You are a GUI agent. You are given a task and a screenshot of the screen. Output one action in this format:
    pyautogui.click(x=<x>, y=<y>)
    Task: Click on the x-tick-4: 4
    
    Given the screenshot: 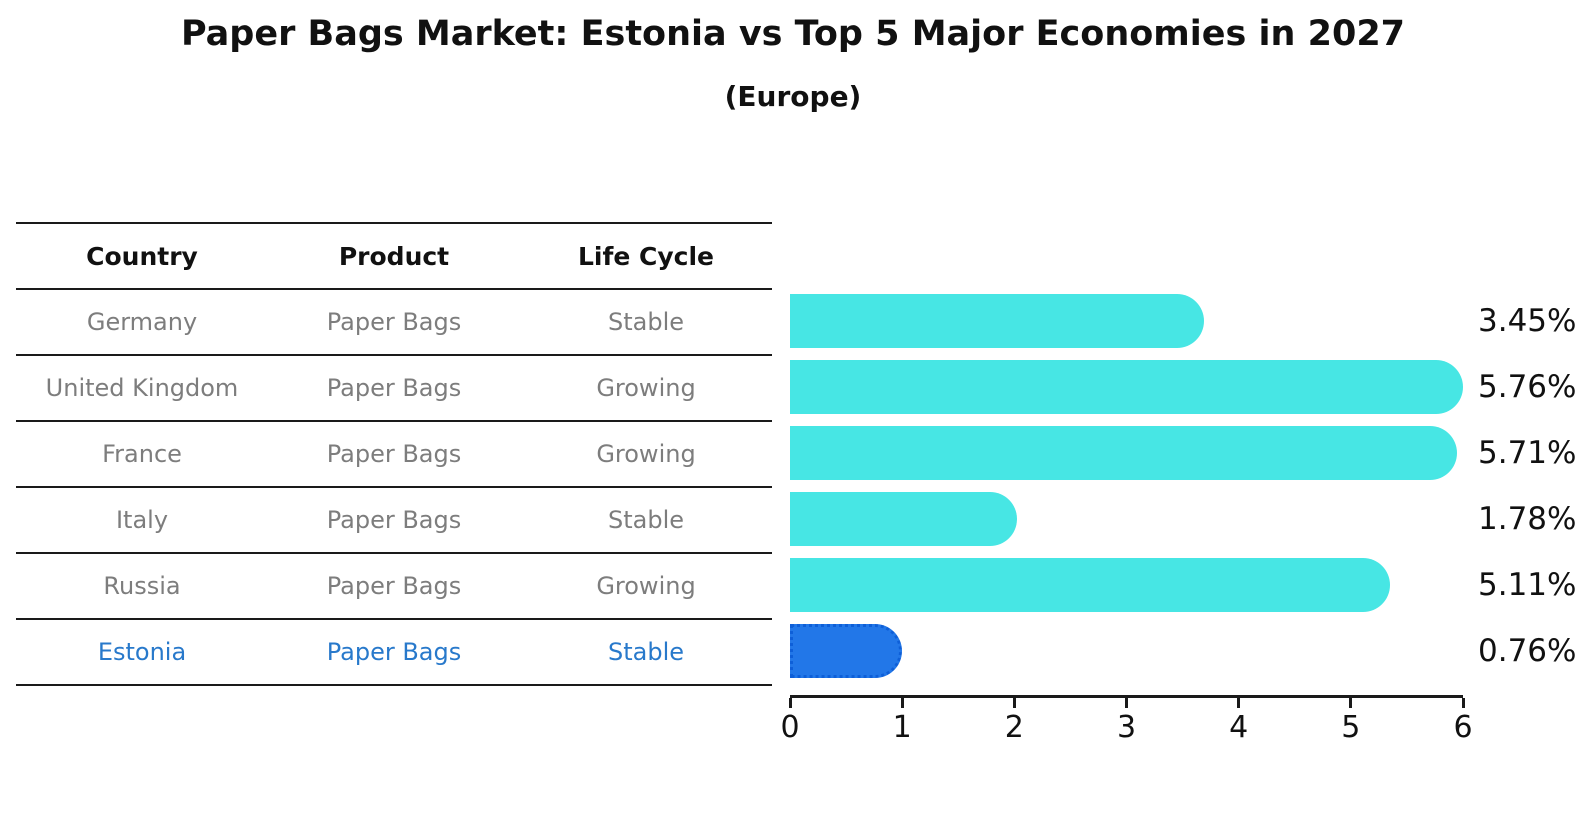 What is the action you would take?
    pyautogui.click(x=1239, y=721)
    